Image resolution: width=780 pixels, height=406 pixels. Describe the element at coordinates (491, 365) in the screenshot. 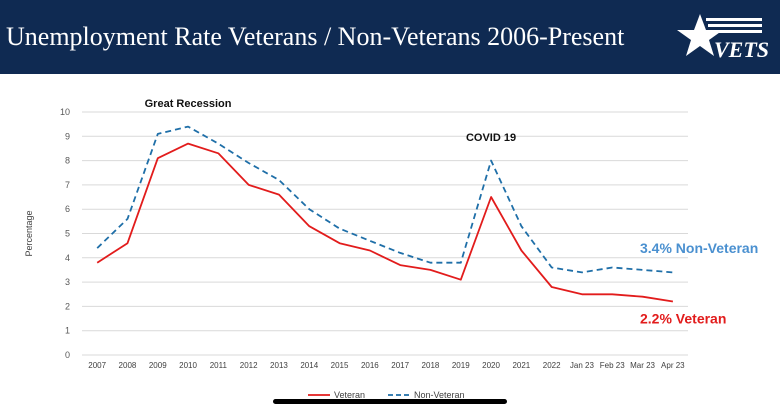

I see `x-tick-label: 2020` at that location.